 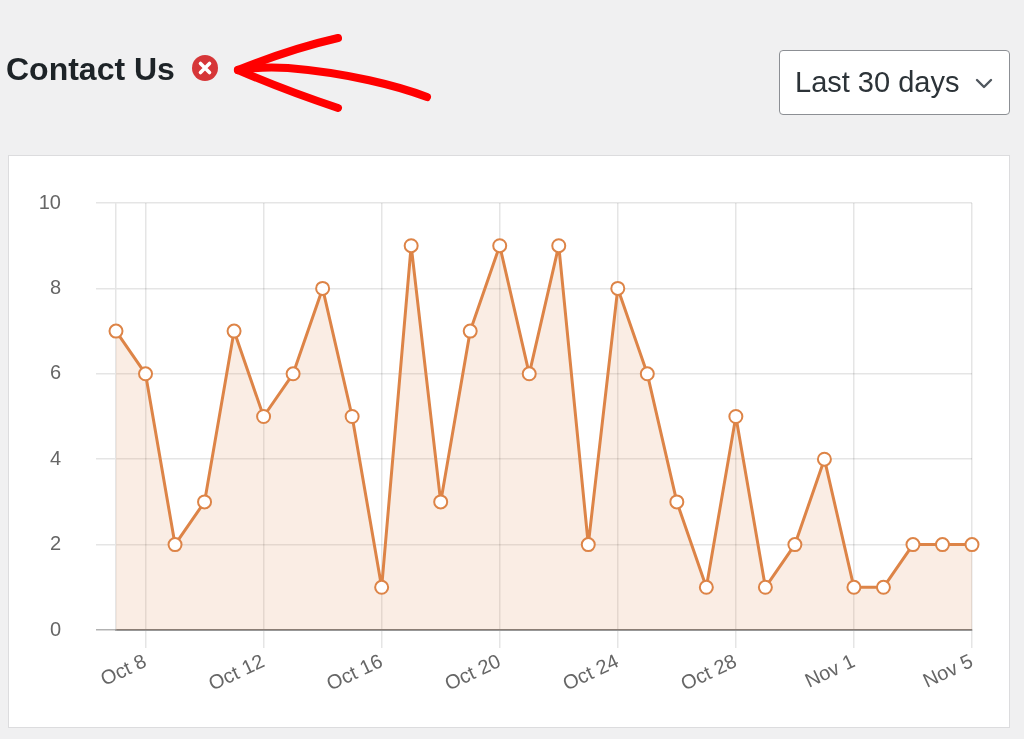 I want to click on y-tick-label: 6, so click(x=55, y=372).